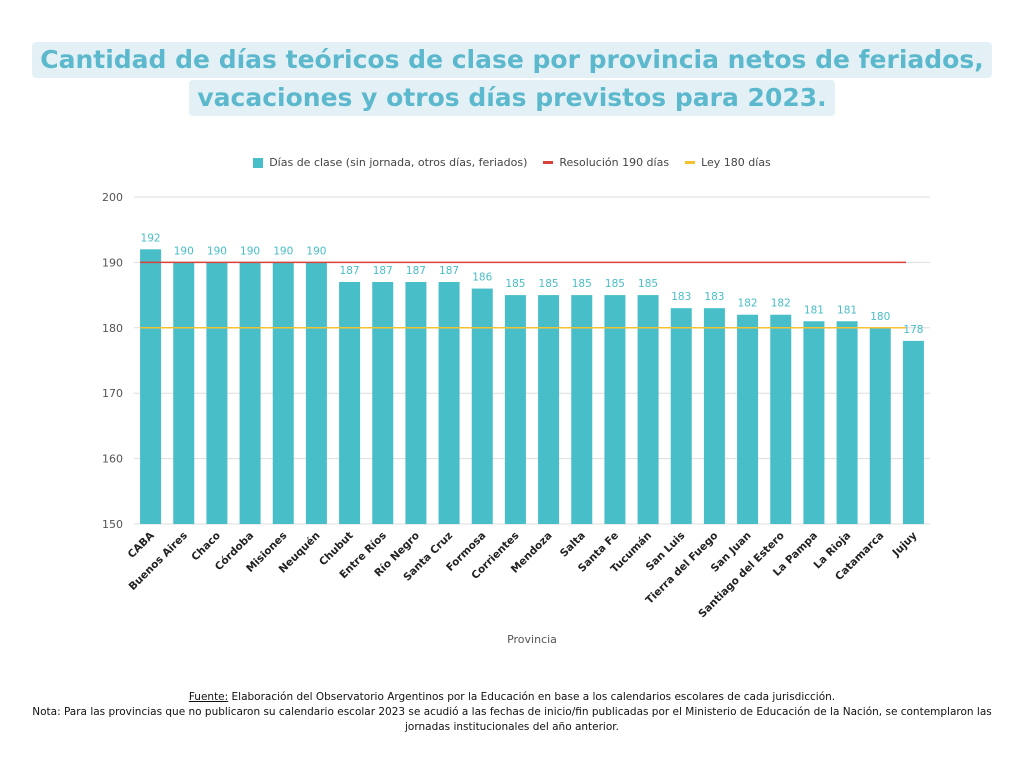 This screenshot has width=1024, height=768. What do you see at coordinates (482, 278) in the screenshot?
I see `bar-value-label: 186` at bounding box center [482, 278].